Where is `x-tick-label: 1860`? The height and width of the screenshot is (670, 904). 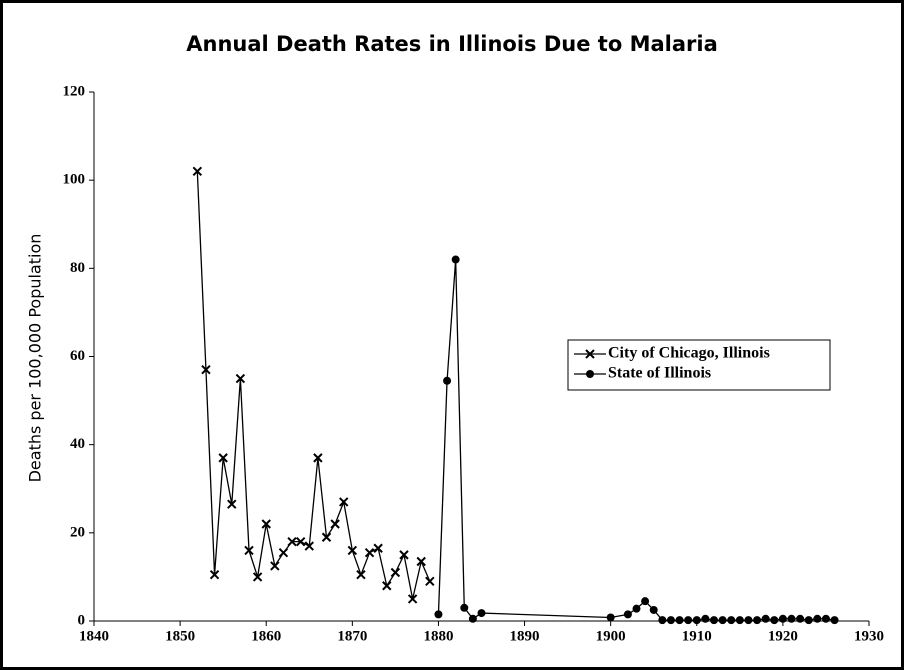
x-tick-label: 1860 is located at coordinates (266, 636).